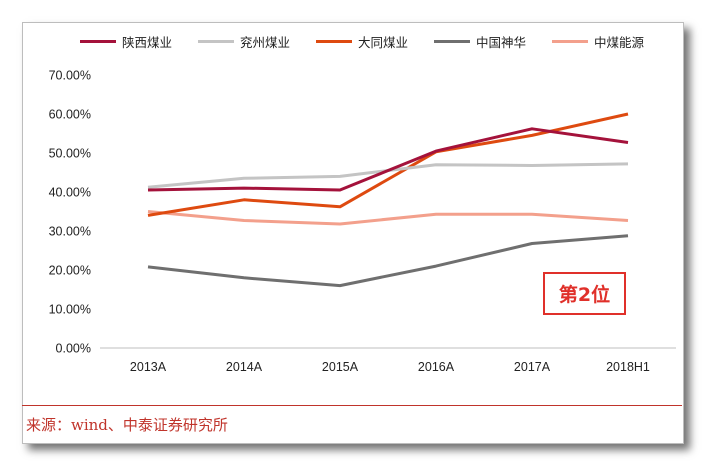 The height and width of the screenshot is (461, 703). I want to click on x-axis: 2013A 2014A 2015A 2016A 2017A 2018H1, so click(390, 367).